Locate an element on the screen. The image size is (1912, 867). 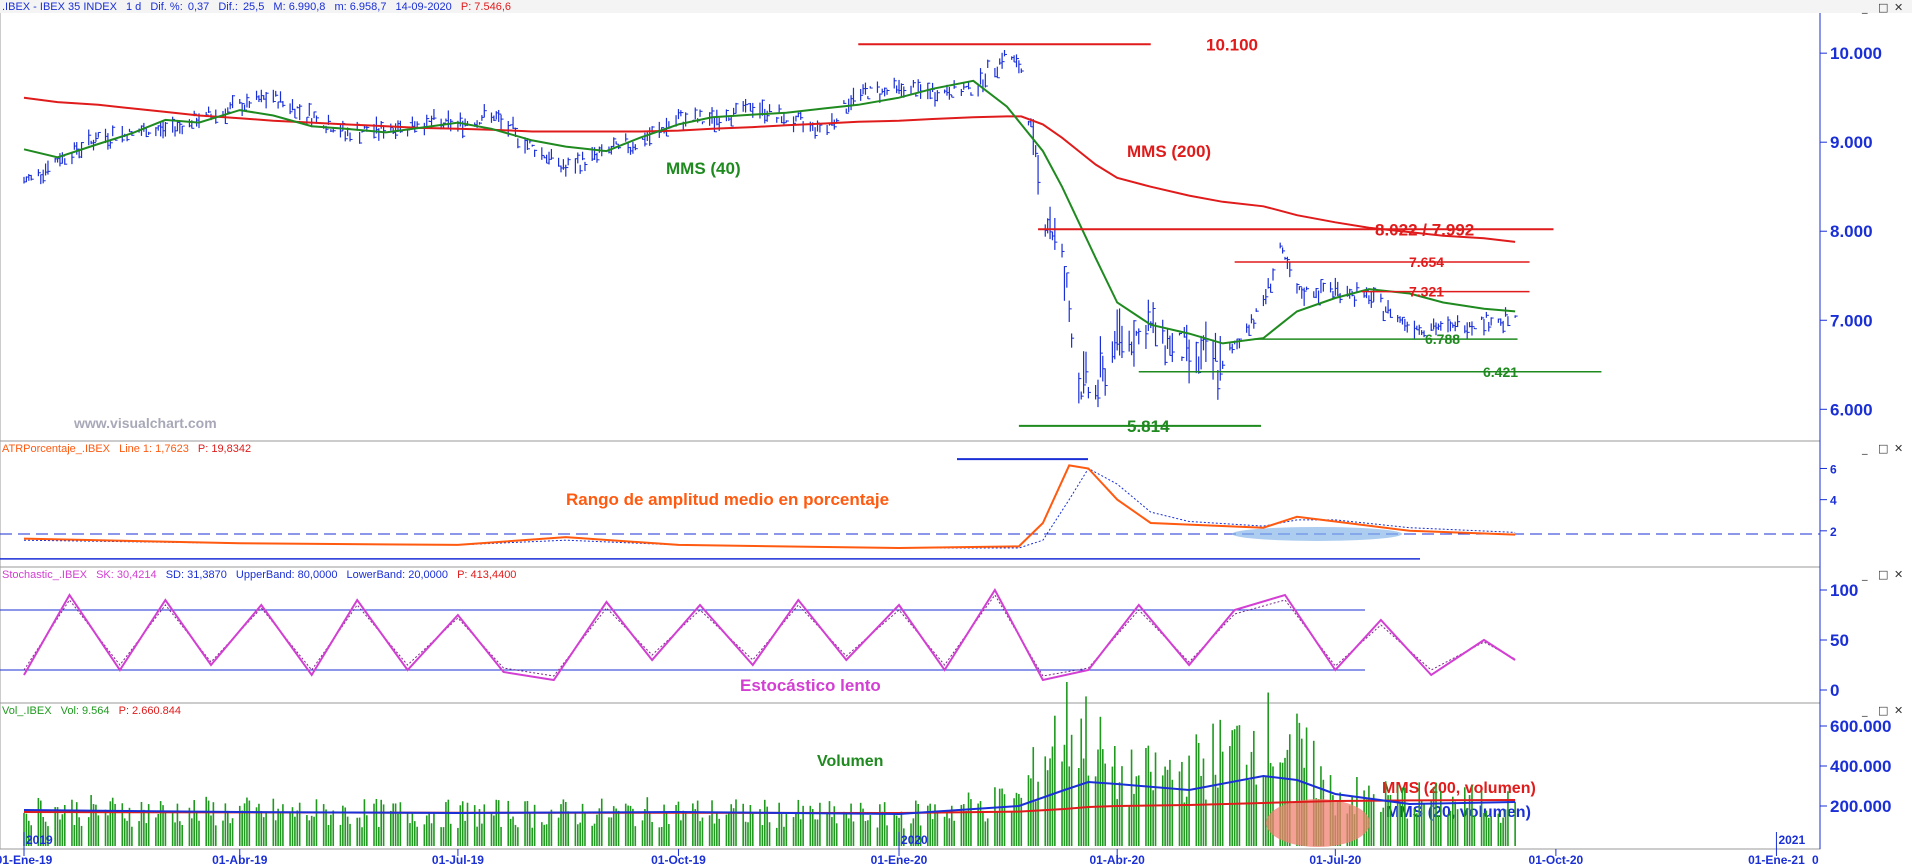
header-bar is located at coordinates (956, 6).